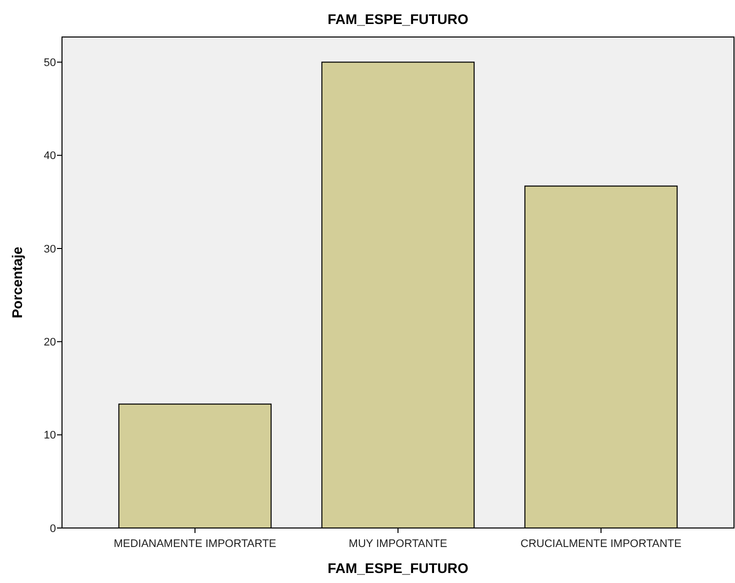  I want to click on x-tick-label: MEDIANAMENTE IMPORTARTE, so click(195, 544).